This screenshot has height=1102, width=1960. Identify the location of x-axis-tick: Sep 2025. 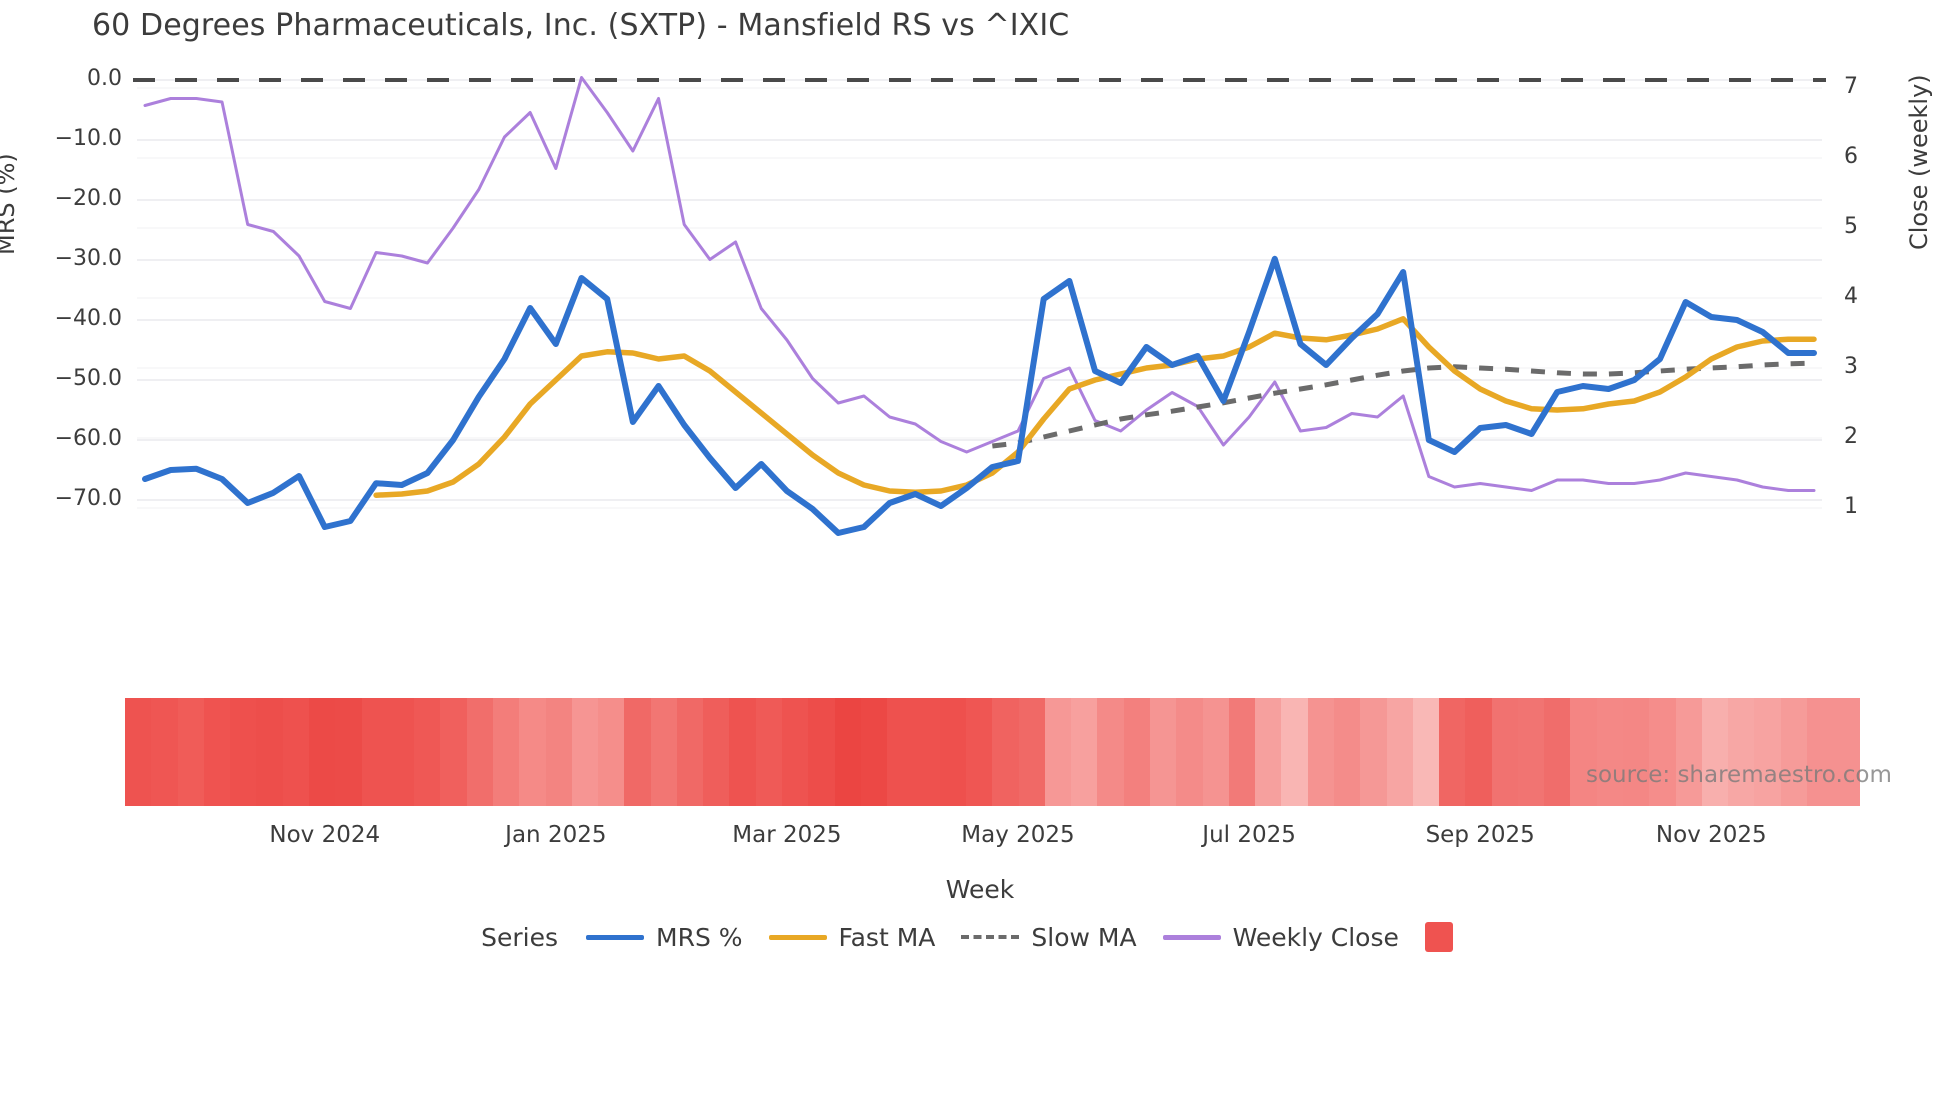
(1480, 835).